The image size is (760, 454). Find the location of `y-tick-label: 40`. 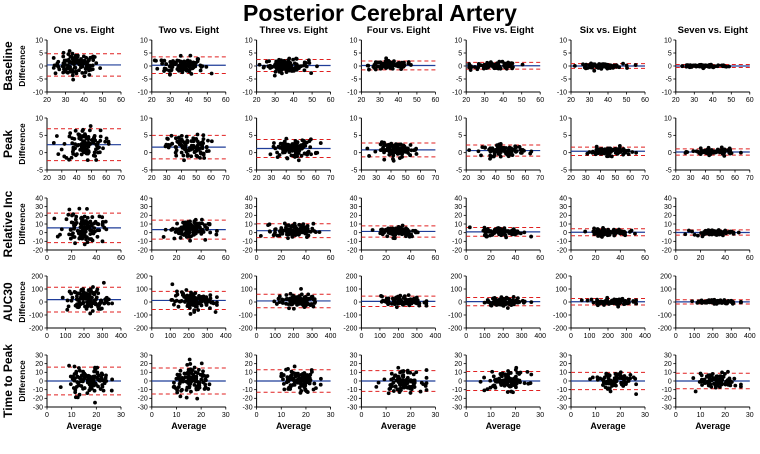

y-tick-label: 40 is located at coordinates (563, 198).